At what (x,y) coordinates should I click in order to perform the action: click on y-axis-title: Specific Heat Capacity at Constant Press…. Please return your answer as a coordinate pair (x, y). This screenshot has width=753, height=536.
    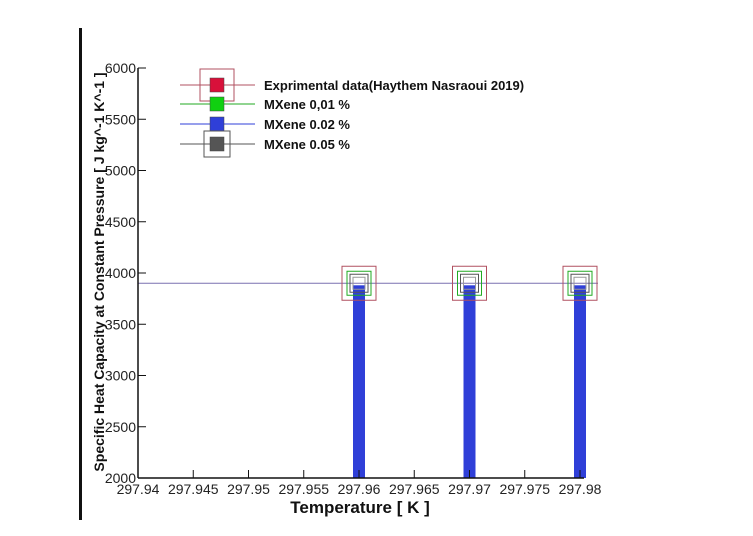
    Looking at the image, I should click on (99, 271).